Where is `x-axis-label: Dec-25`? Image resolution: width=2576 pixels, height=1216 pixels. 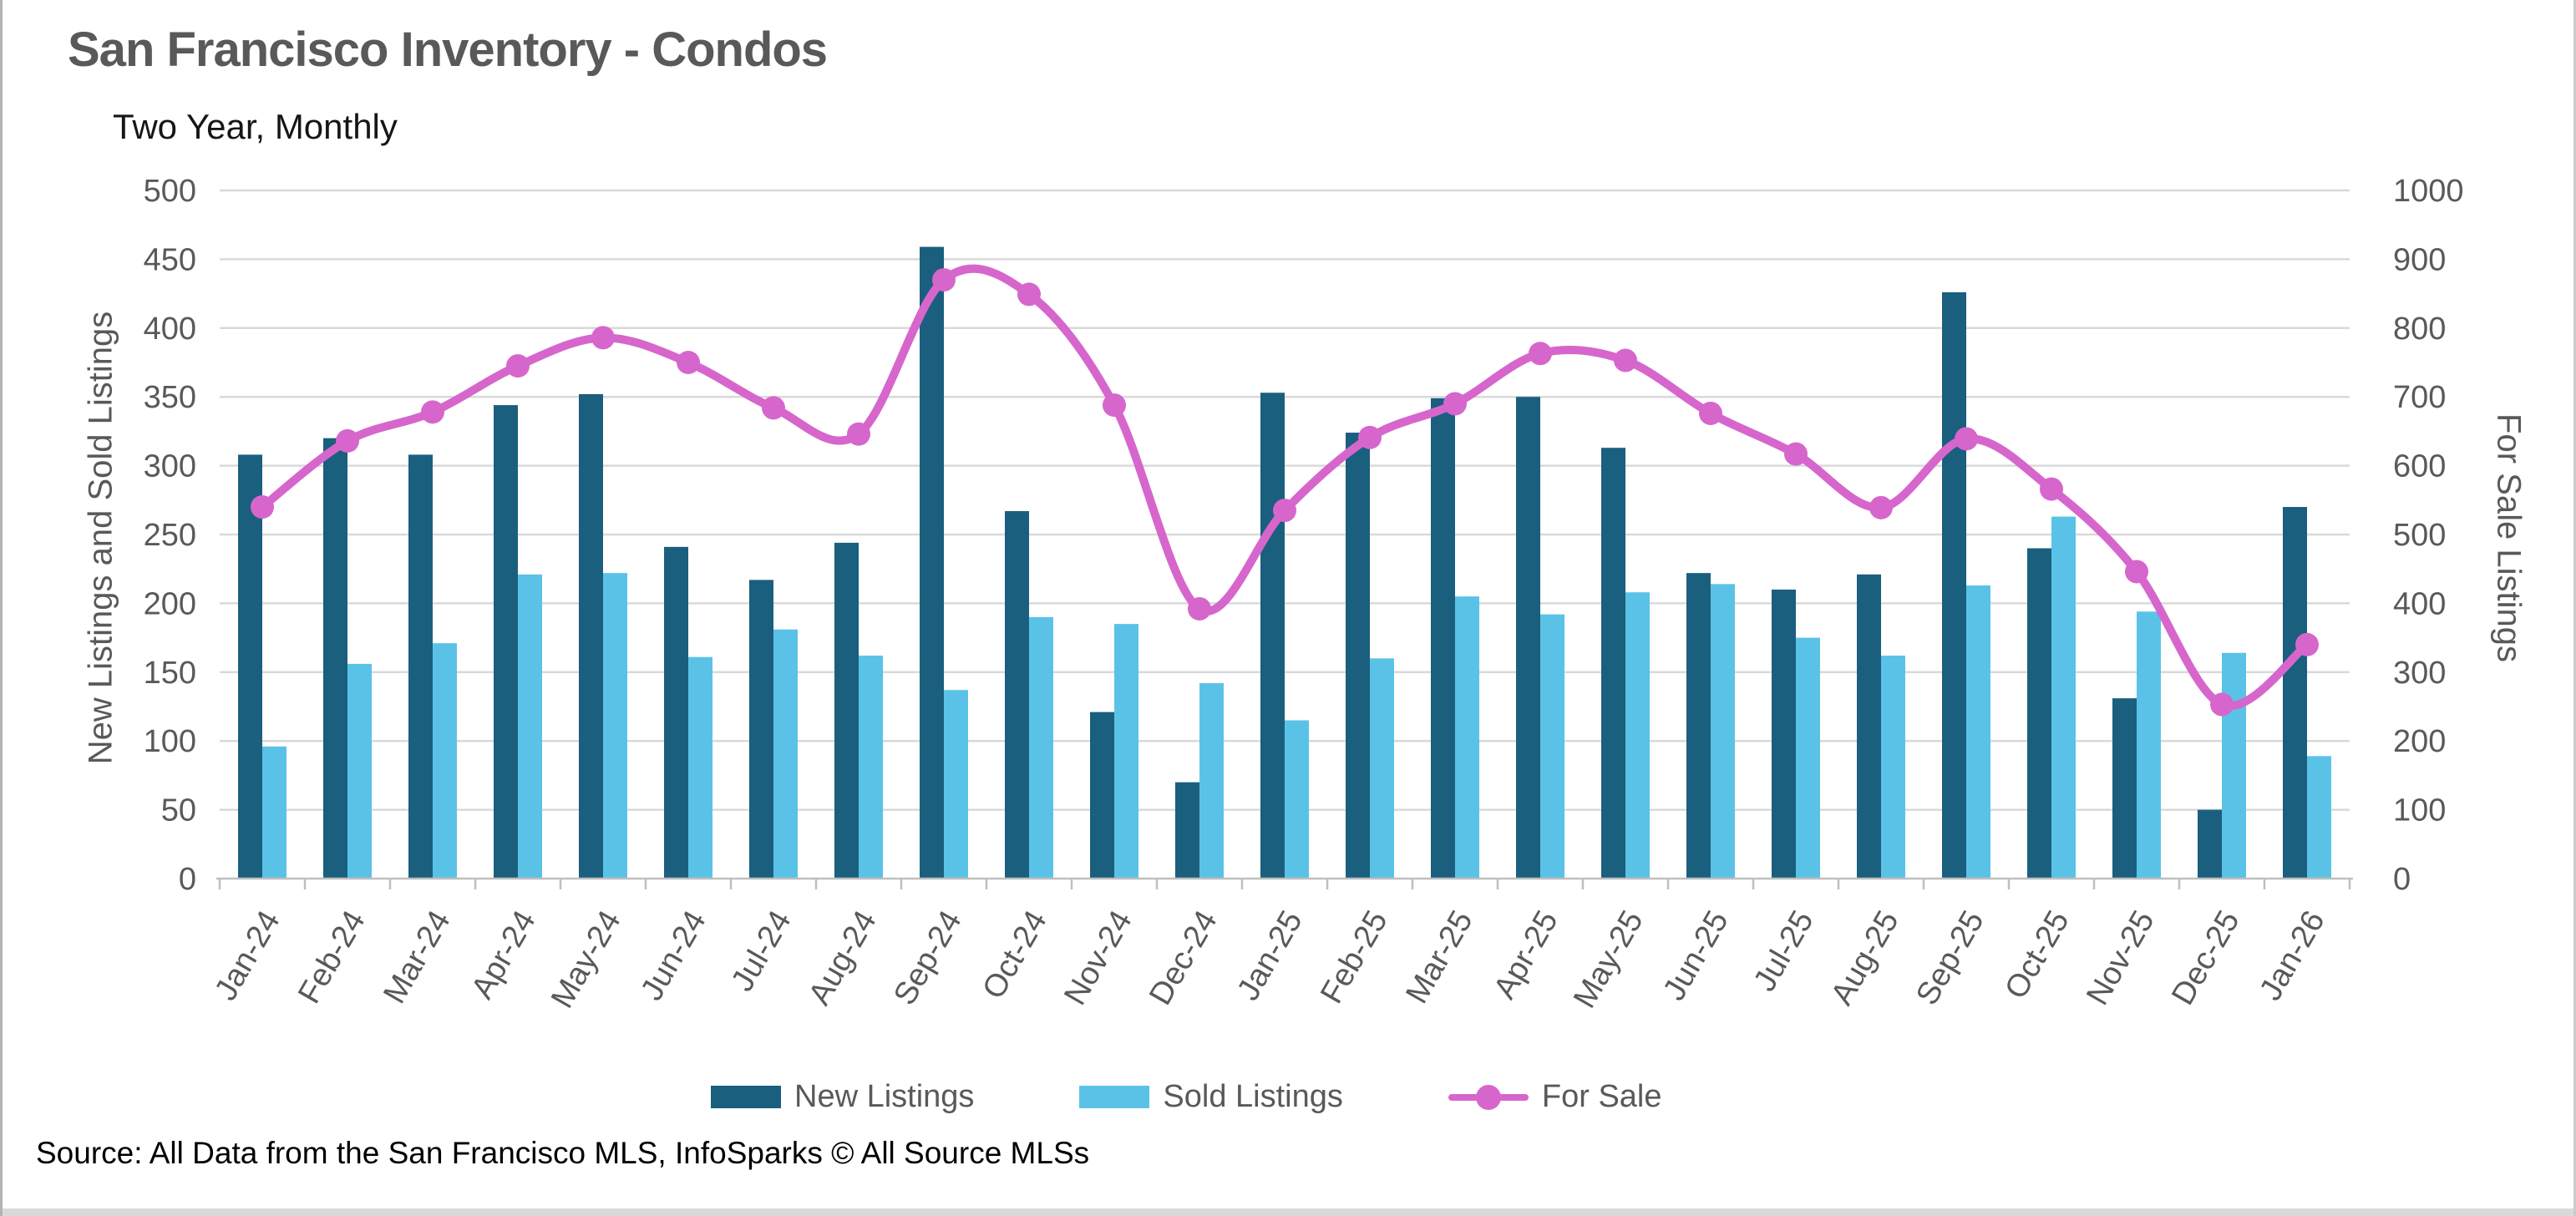 x-axis-label: Dec-25 is located at coordinates (2206, 958).